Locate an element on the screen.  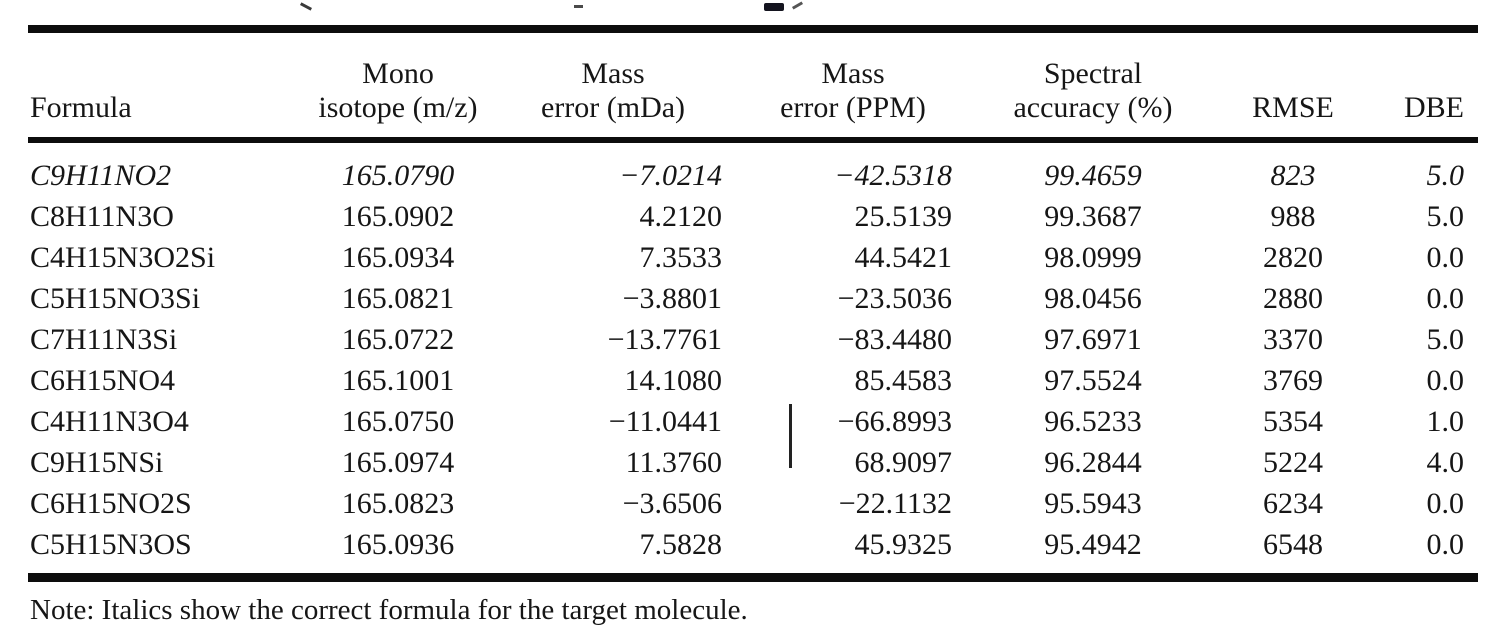
table-cell-mono: 165.0936 is located at coordinates (398, 544).